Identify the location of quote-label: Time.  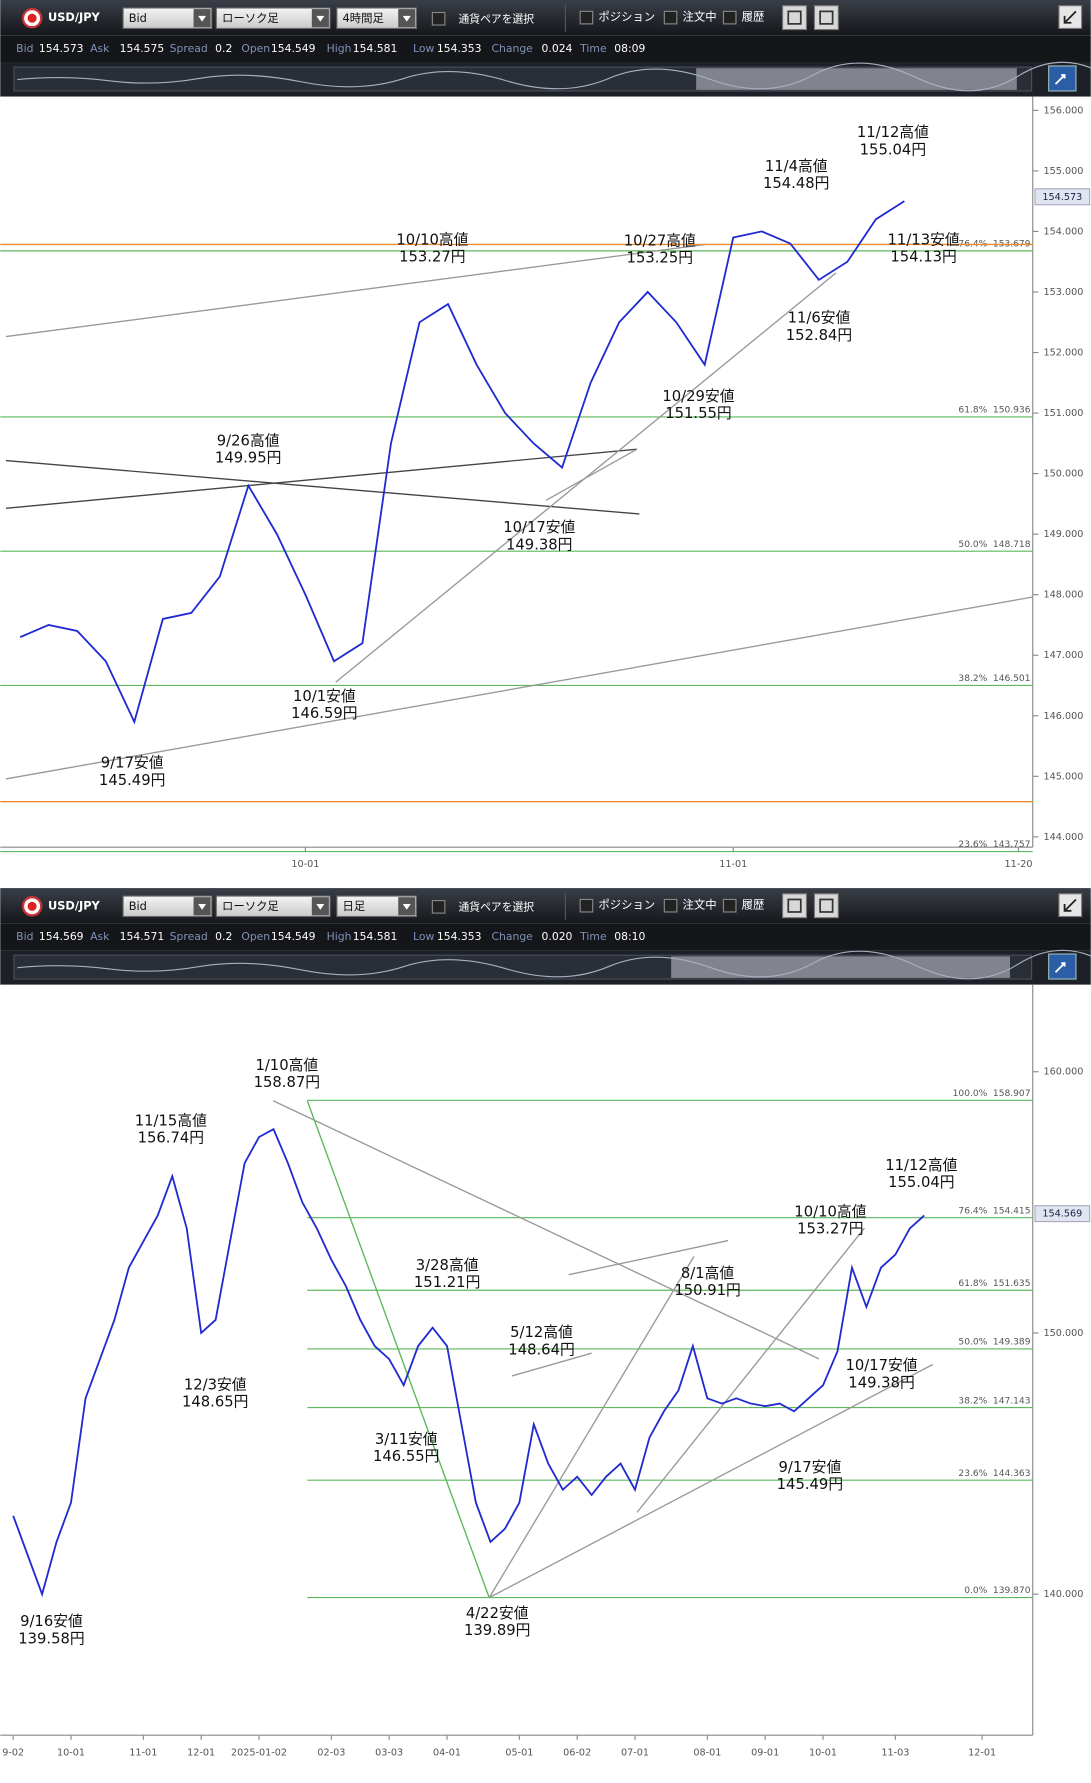
(593, 48).